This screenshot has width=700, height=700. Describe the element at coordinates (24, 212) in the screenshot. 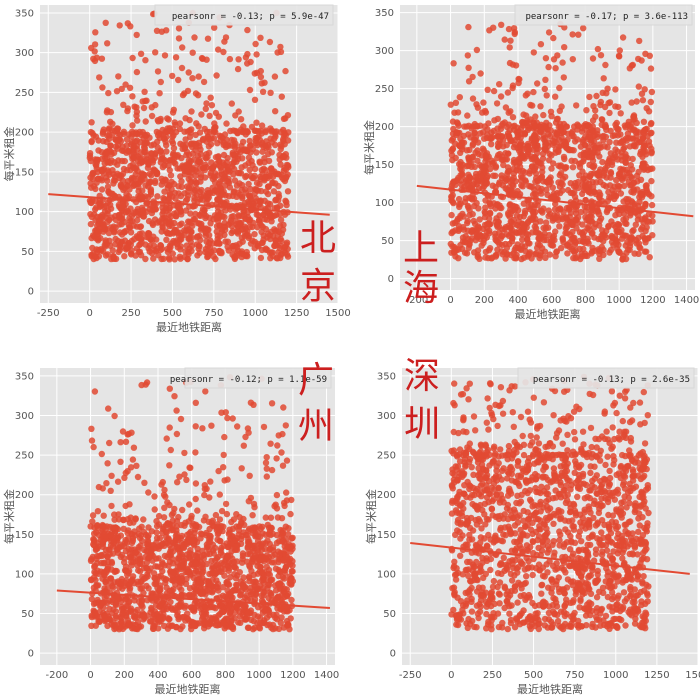

I see `y-tick-label: 100` at that location.